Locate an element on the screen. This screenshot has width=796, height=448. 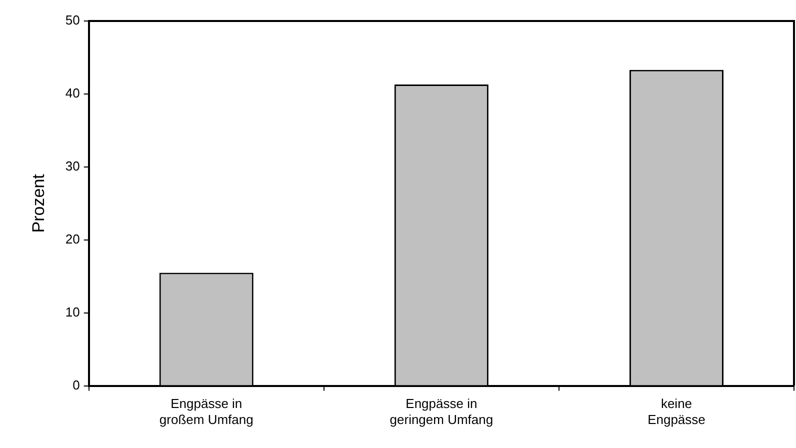
y-tick-label: 10 is located at coordinates (72, 312).